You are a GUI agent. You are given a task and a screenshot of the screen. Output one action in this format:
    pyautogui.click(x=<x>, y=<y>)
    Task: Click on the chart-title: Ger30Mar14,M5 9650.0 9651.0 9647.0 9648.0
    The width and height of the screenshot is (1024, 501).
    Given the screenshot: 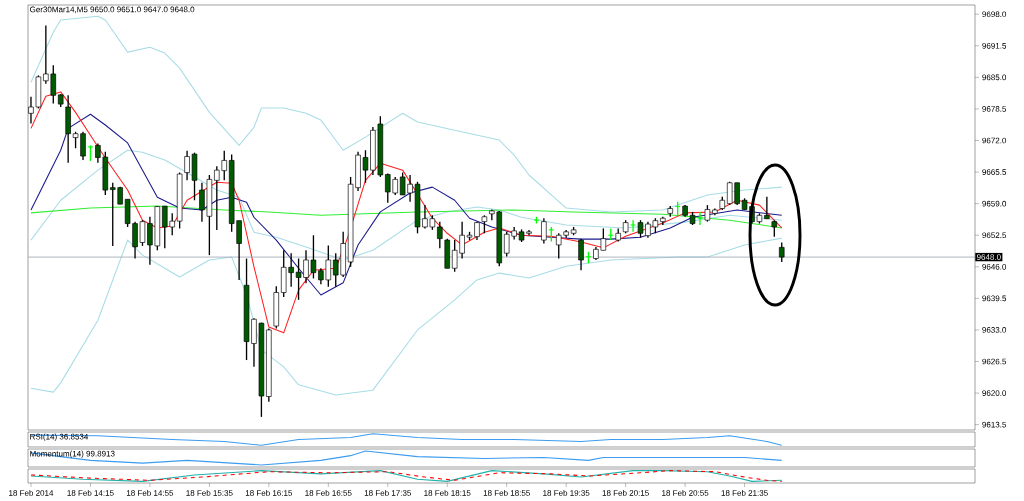 What is the action you would take?
    pyautogui.click(x=112, y=10)
    